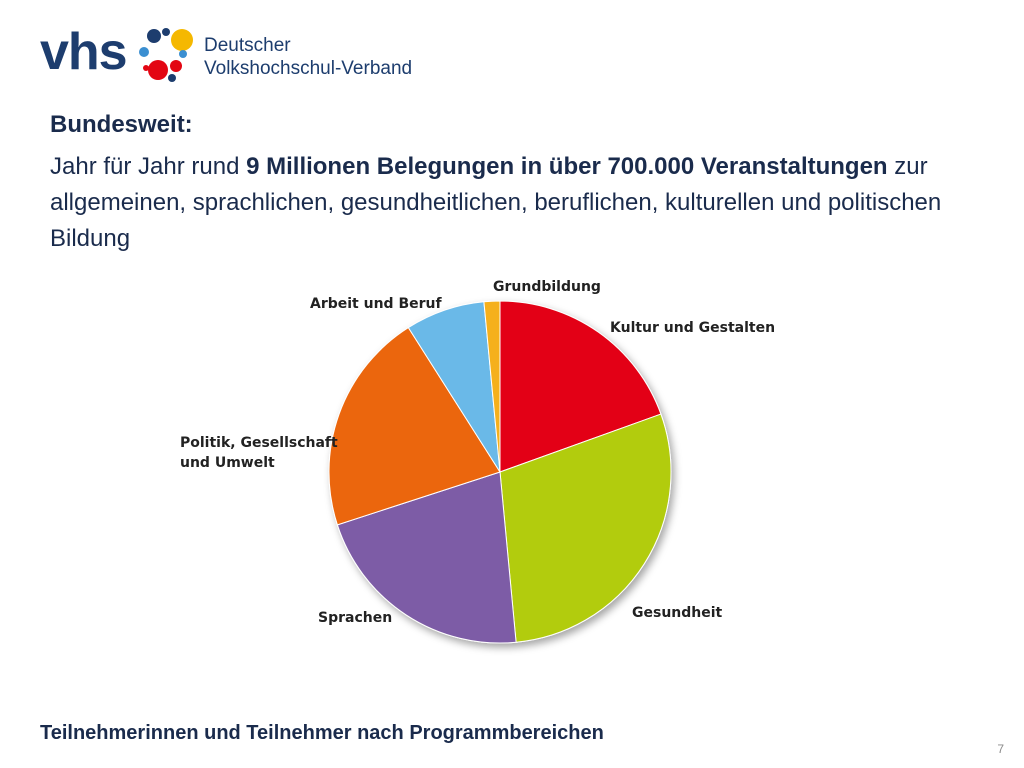 This screenshot has height=768, width=1024. Describe the element at coordinates (426, 557) in the screenshot. I see `pie-slice-sprachen` at that location.